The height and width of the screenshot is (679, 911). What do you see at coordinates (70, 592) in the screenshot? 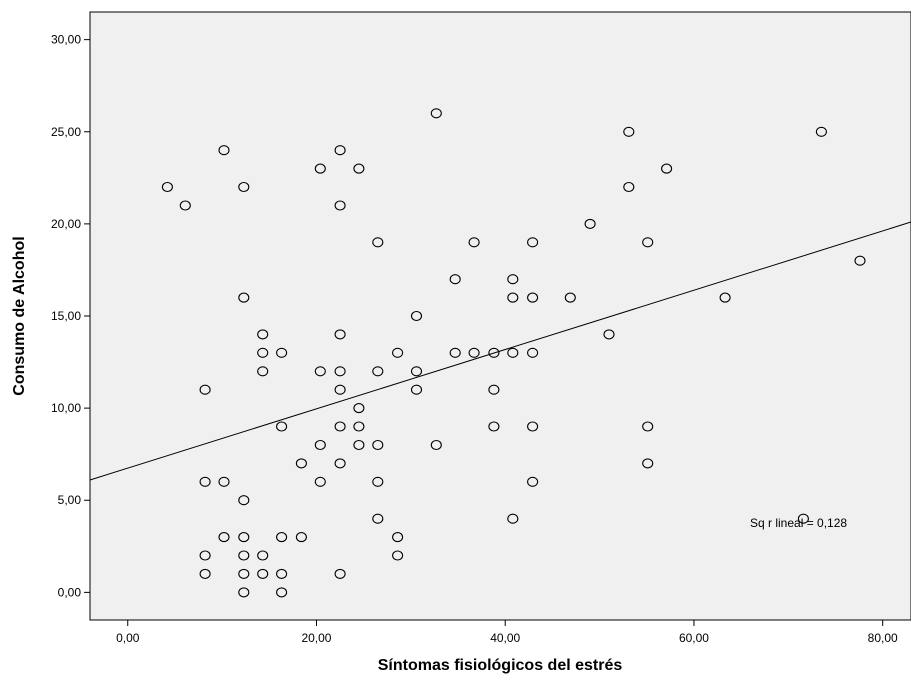
I see `y-tick-label: 0,00` at bounding box center [70, 592].